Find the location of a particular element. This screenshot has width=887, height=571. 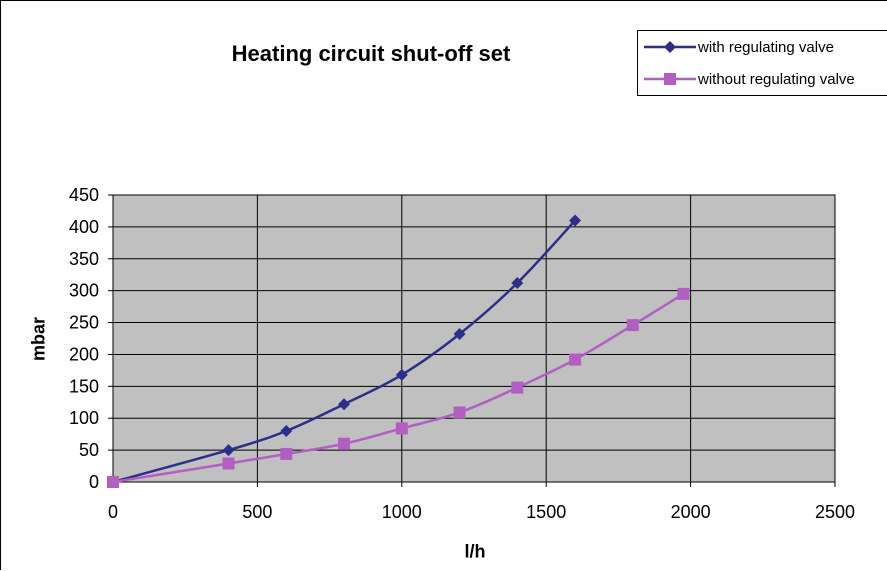

y-tick-label: 0 is located at coordinates (94, 482).